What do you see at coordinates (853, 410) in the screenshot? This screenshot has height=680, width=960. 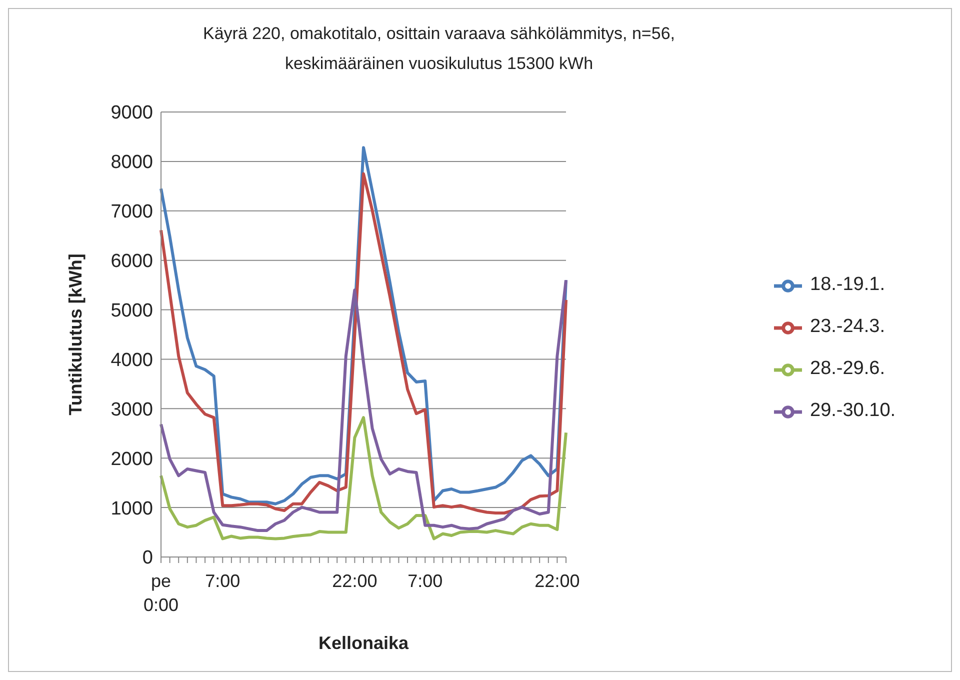 I see `legend-label: 29.-30.10.` at bounding box center [853, 410].